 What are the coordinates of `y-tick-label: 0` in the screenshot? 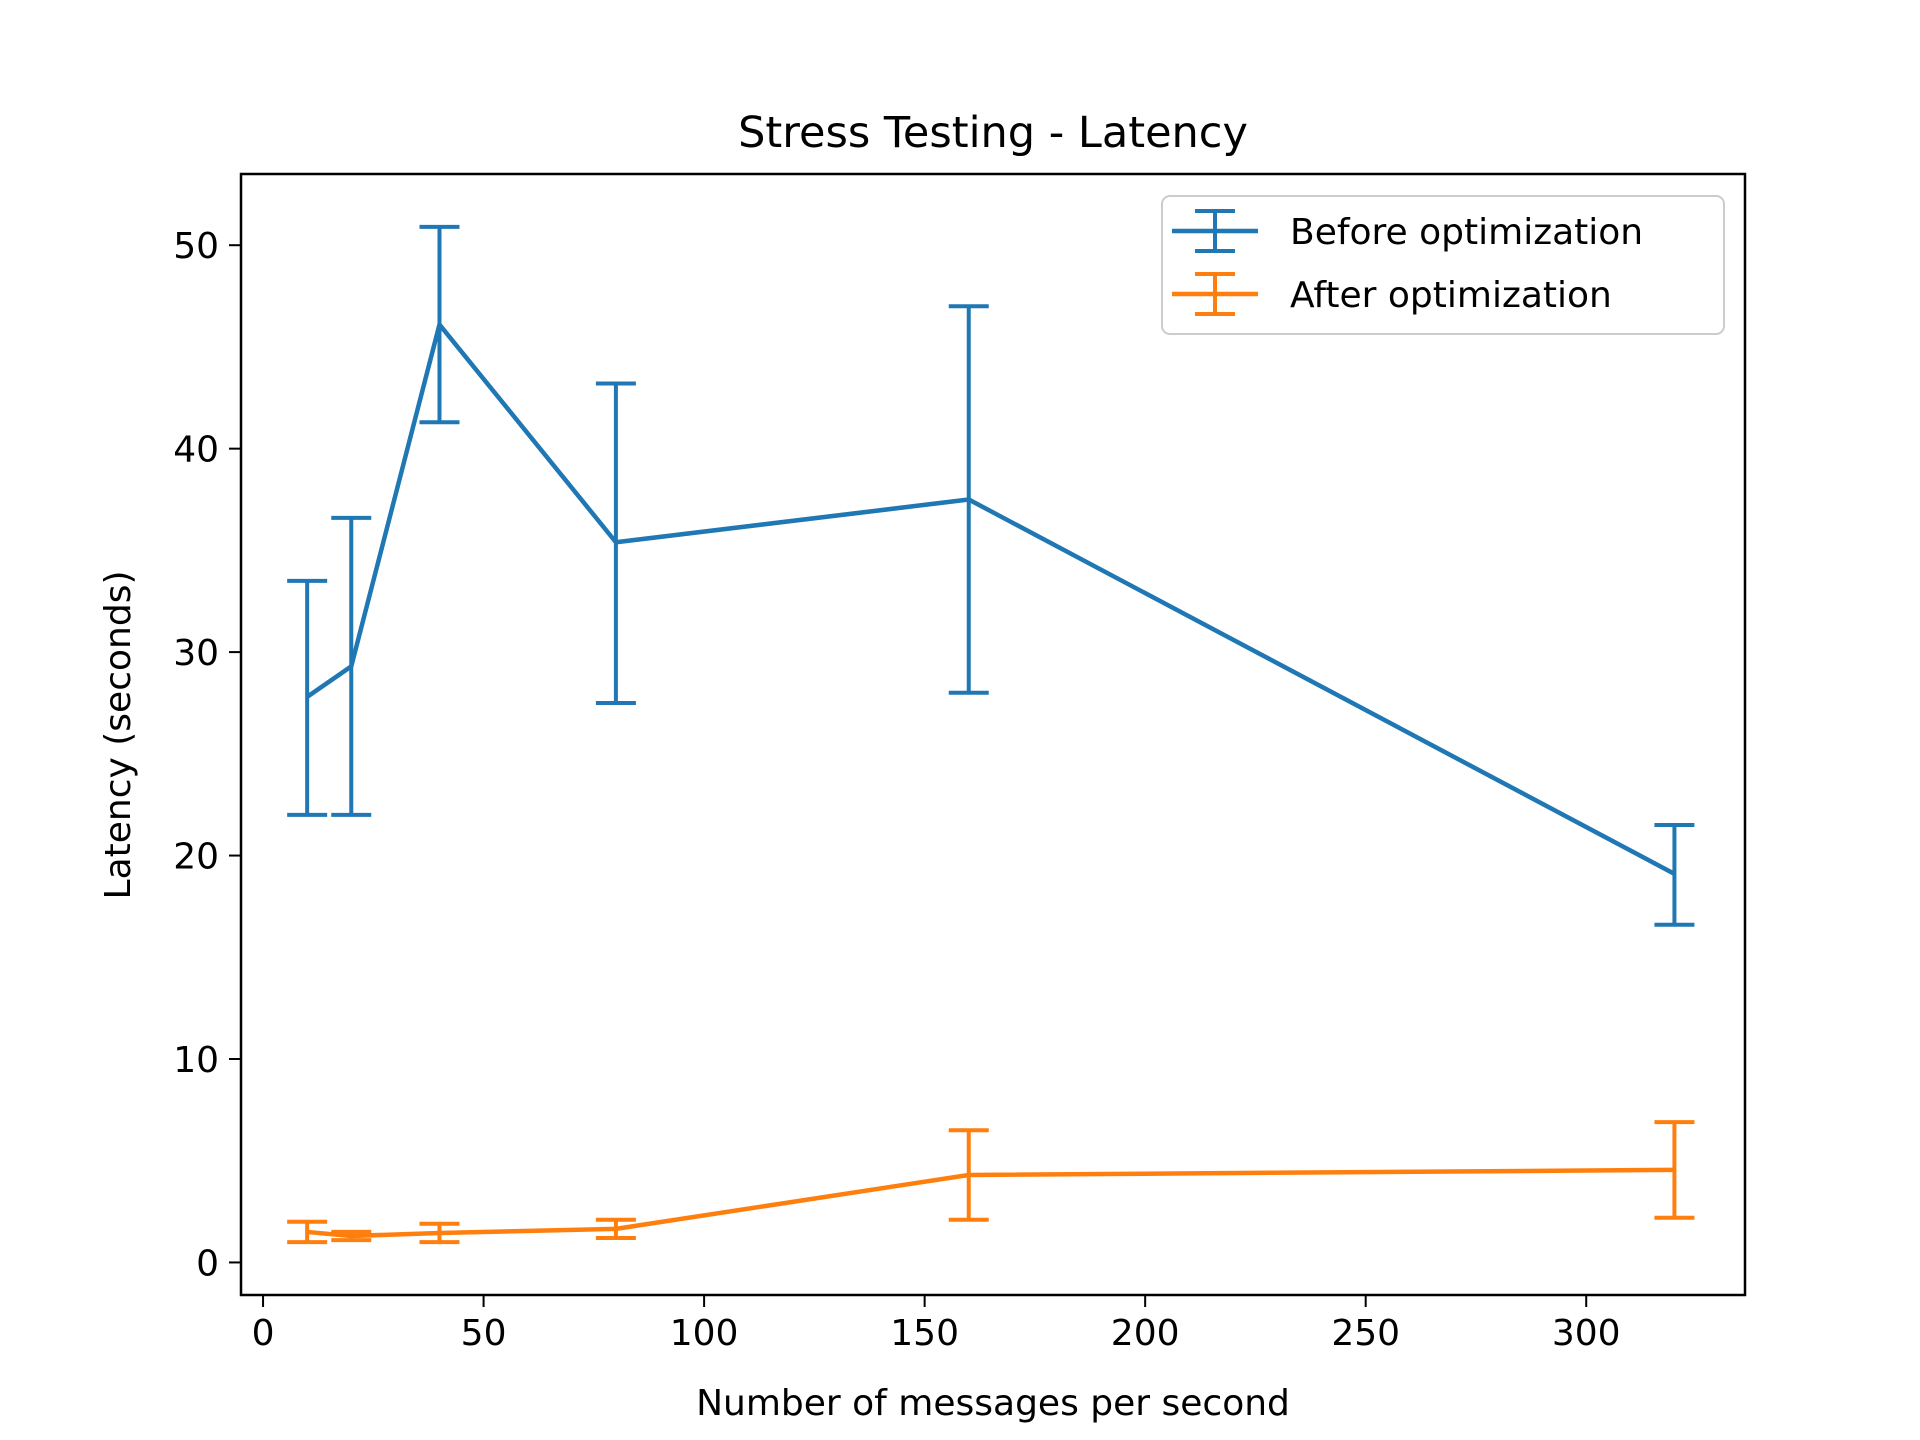 It's located at (207, 1263).